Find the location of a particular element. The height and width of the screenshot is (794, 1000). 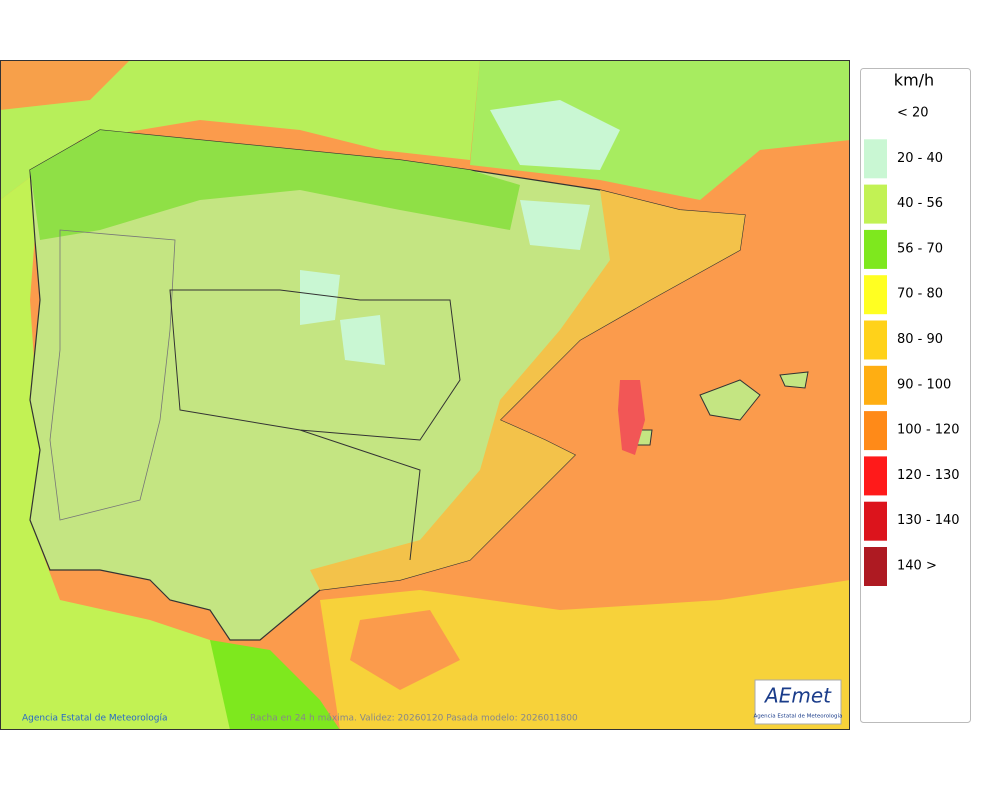

legend-title: km/h is located at coordinates (914, 80).